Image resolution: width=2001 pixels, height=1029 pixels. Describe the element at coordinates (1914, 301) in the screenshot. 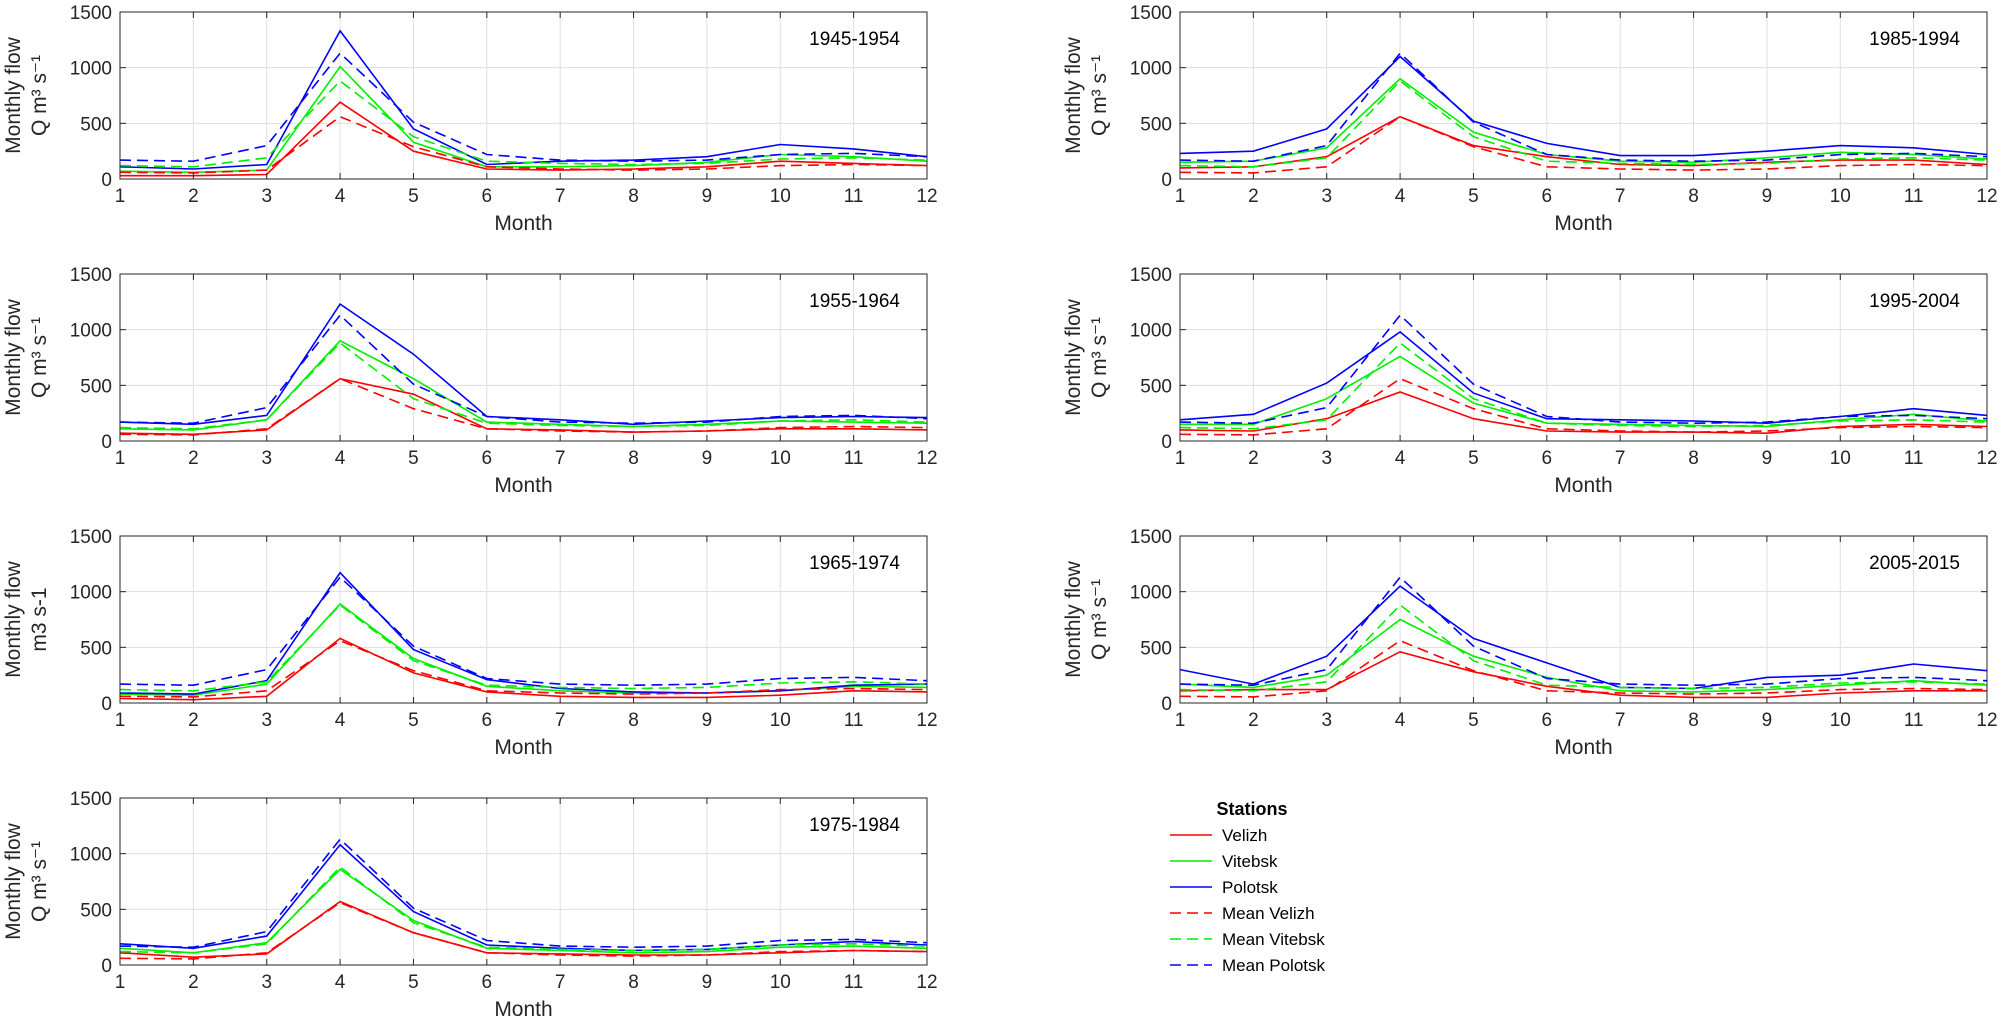

I see `period-label: 1995-2004` at that location.